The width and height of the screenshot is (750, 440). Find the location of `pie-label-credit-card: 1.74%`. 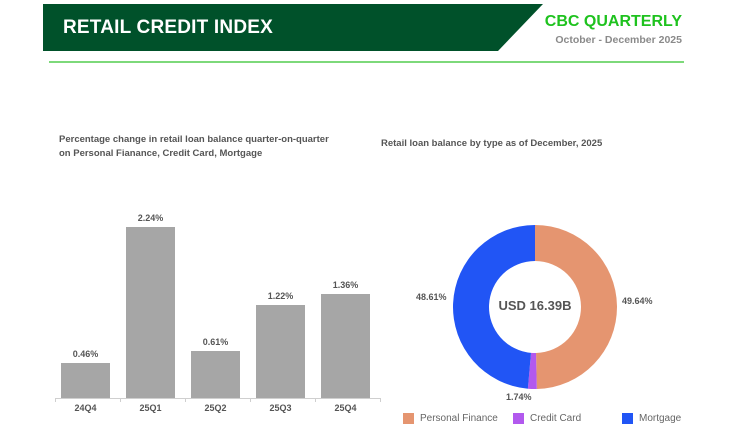

pie-label-credit-card: 1.74% is located at coordinates (519, 397).